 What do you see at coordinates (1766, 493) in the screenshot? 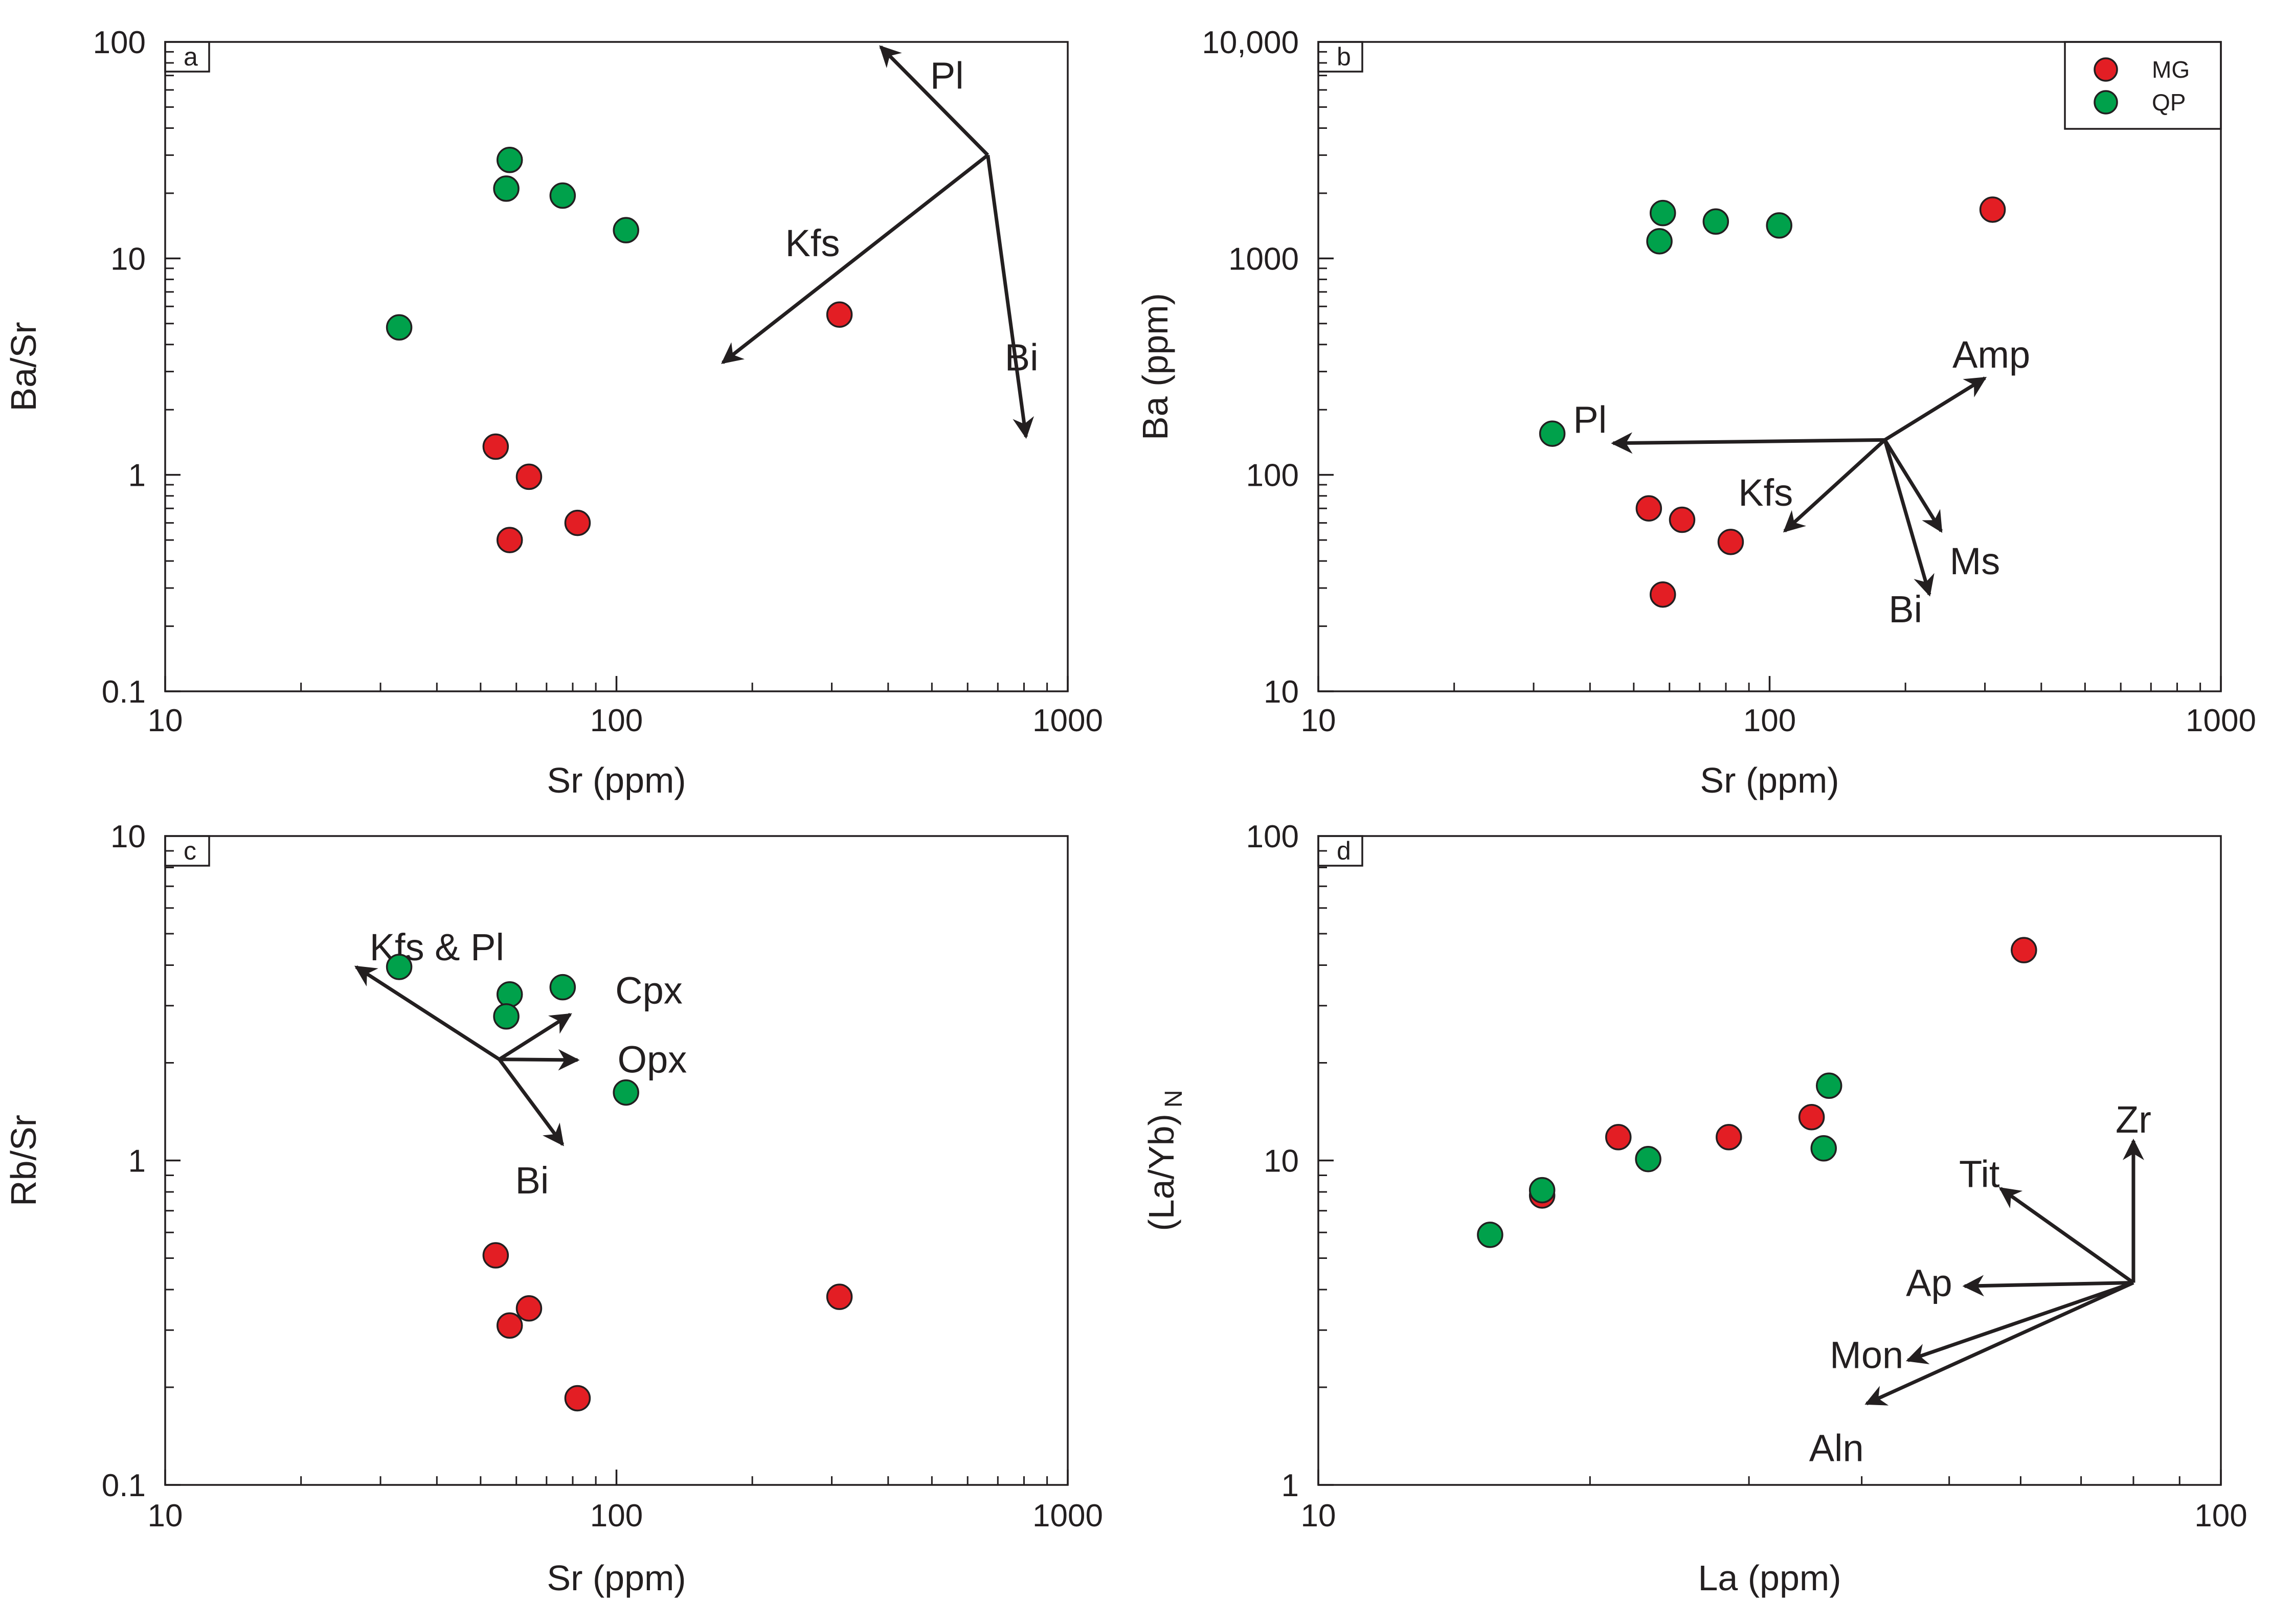
I see `vector-label-b: Kfs` at bounding box center [1766, 493].